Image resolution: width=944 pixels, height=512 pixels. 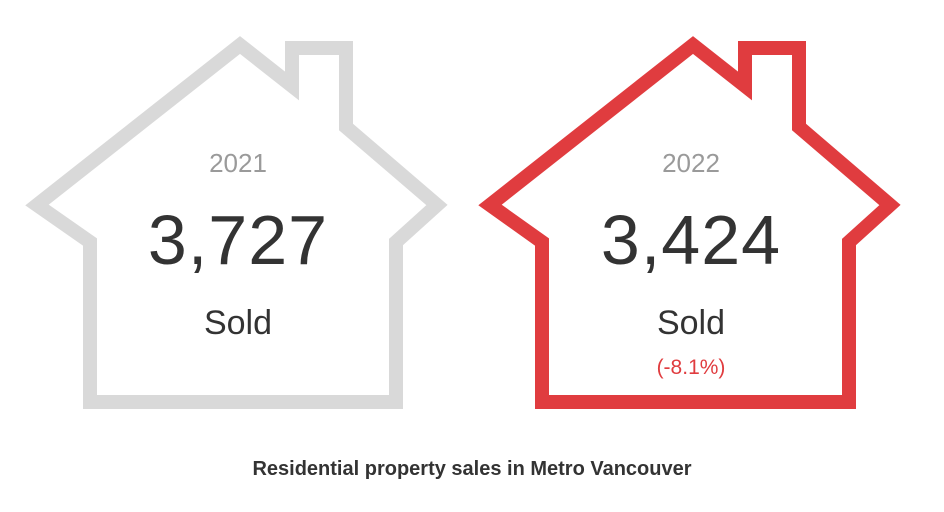 I want to click on percent-change-2022: (-8.1%), so click(x=691, y=367).